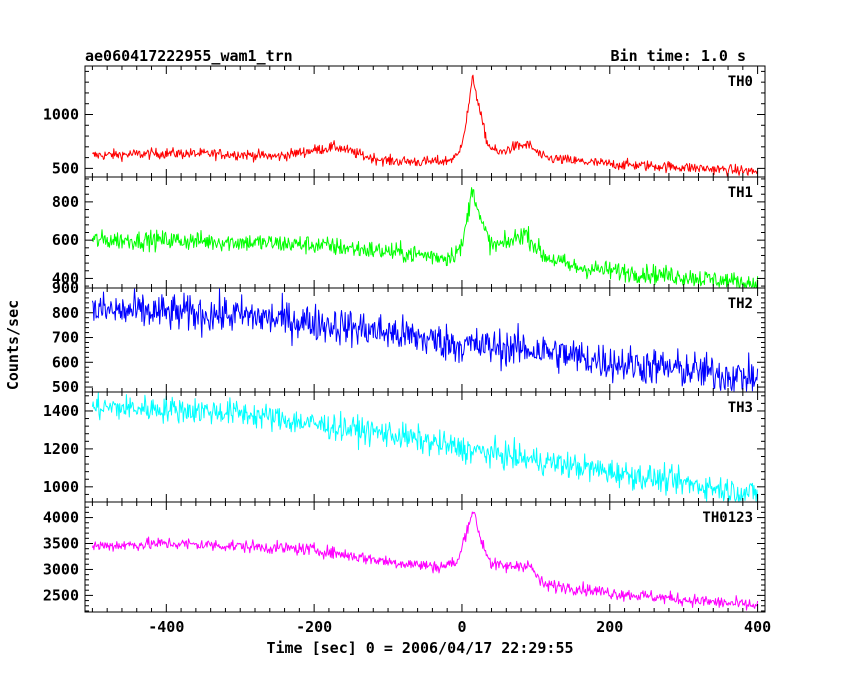  Describe the element at coordinates (425, 561) in the screenshot. I see `series-line-th0123` at that location.